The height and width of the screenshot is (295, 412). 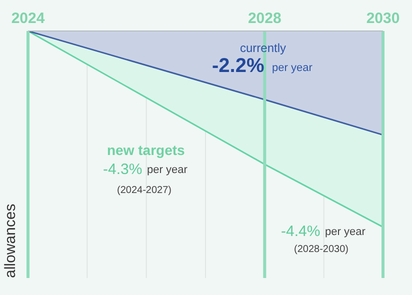 What do you see at coordinates (300, 231) in the screenshot?
I see `annotation: -4.4%` at bounding box center [300, 231].